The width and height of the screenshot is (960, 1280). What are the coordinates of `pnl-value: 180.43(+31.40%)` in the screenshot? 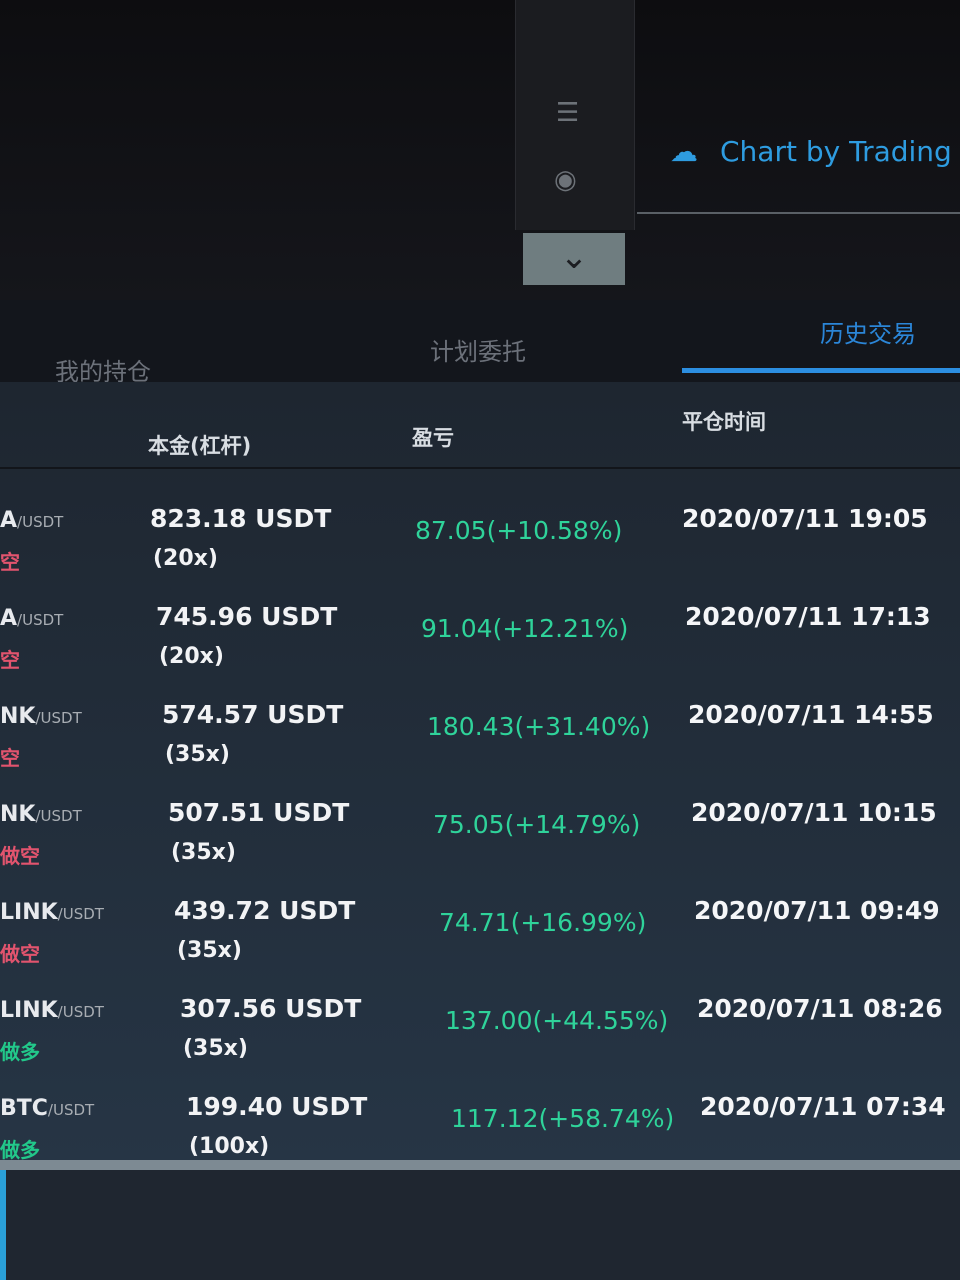 It's located at (539, 726).